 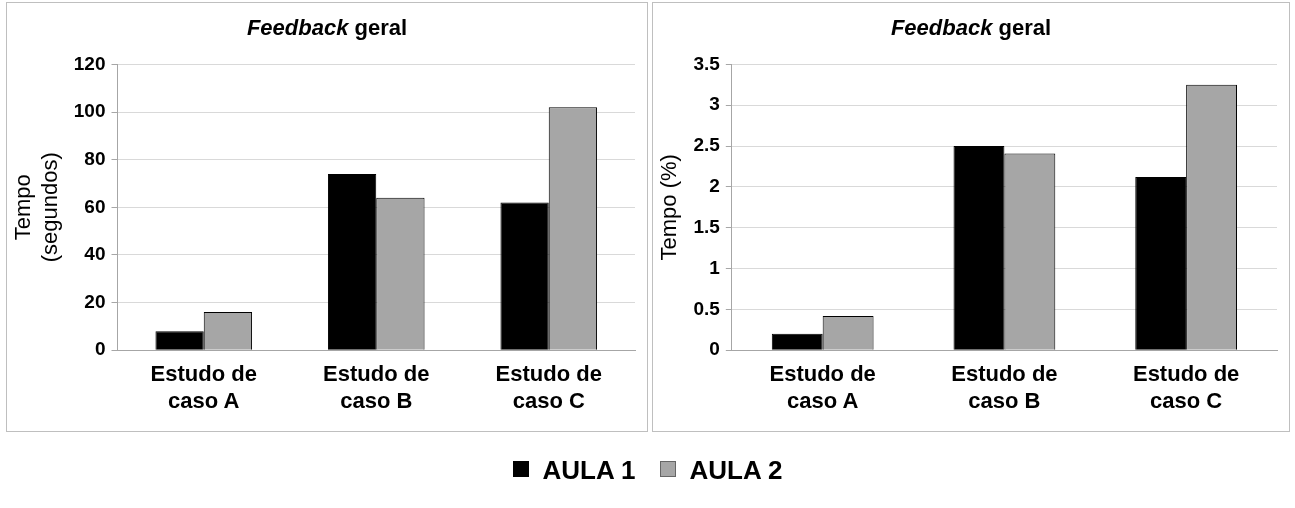 What do you see at coordinates (715, 267) in the screenshot?
I see `y-tick-label: 1` at bounding box center [715, 267].